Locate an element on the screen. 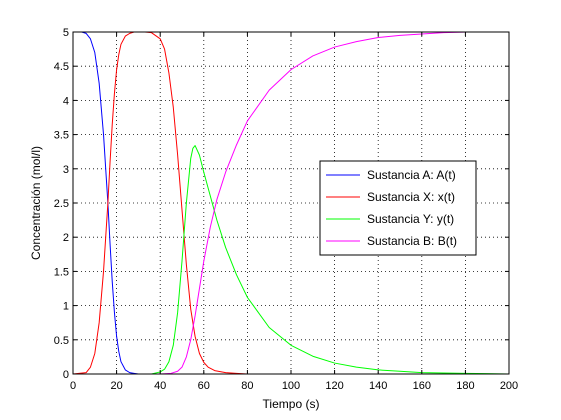  legend-label: Sustancia Y: y(t) is located at coordinates (410, 219).